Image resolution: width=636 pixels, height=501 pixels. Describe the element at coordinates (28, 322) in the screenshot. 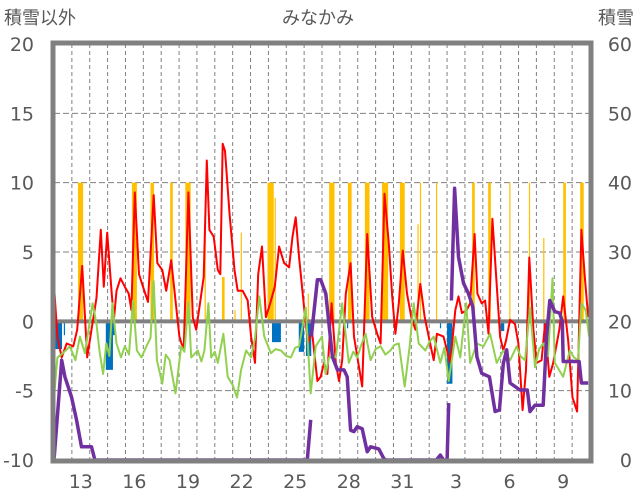

I see `left-y-tick-label: 0` at that location.